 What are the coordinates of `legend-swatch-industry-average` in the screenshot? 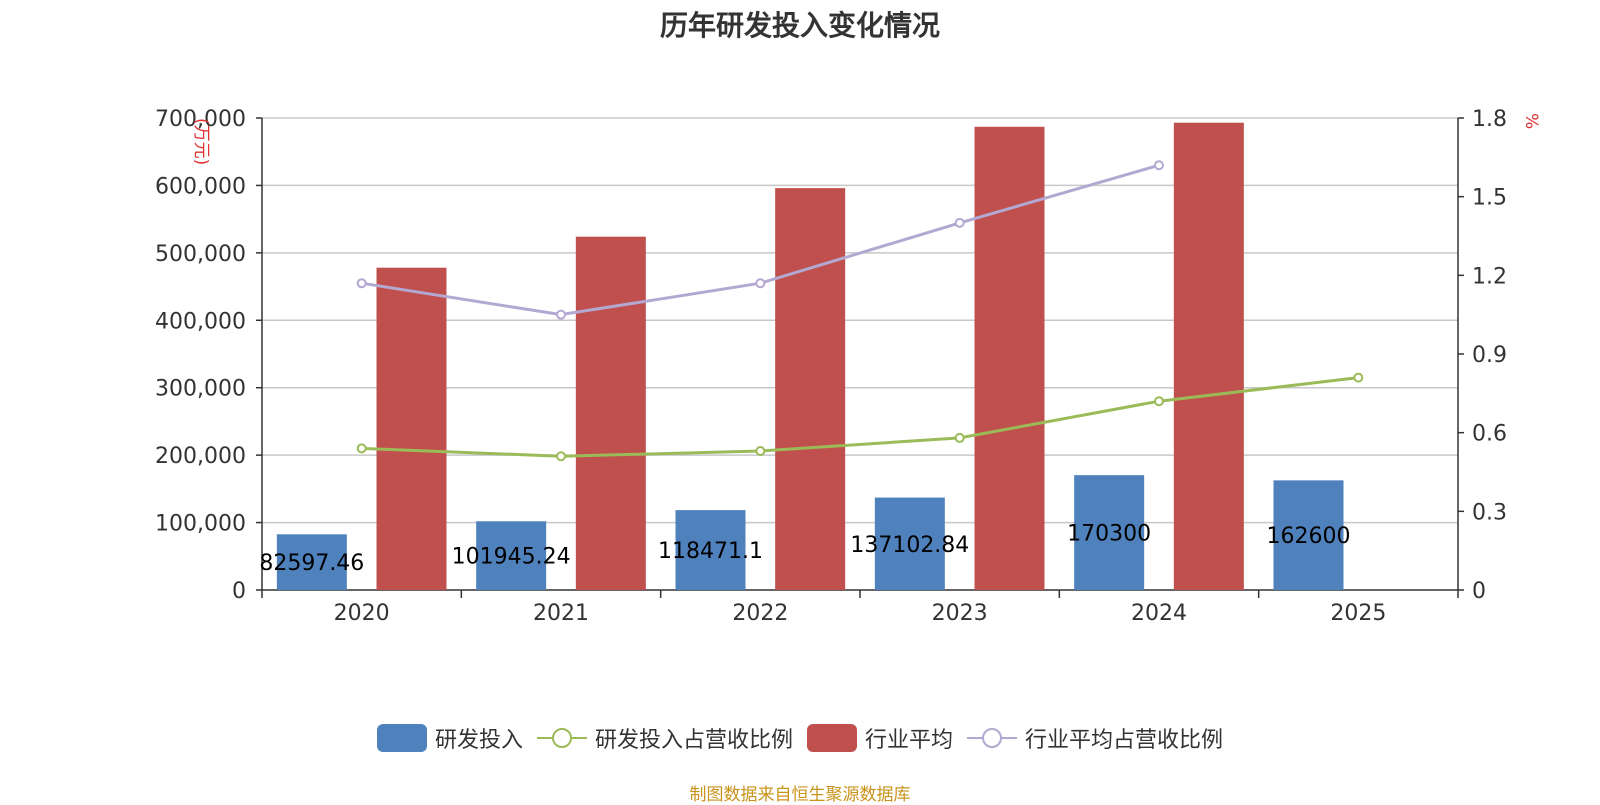 It's located at (832, 738).